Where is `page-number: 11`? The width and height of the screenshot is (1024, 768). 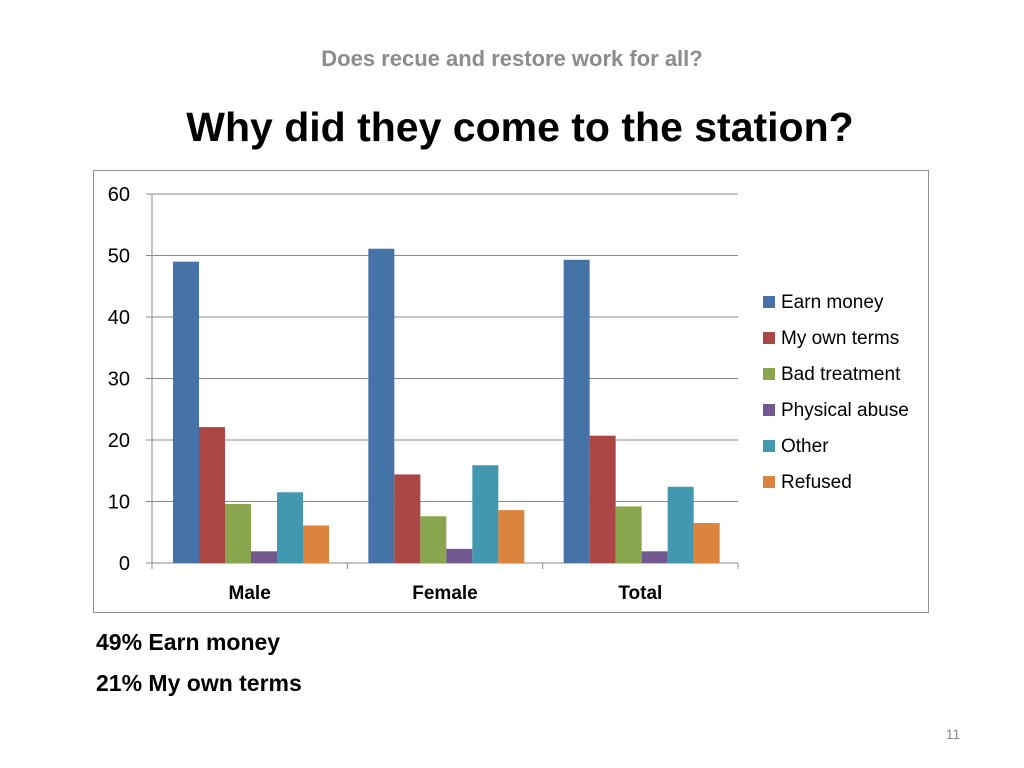 page-number: 11 is located at coordinates (953, 734).